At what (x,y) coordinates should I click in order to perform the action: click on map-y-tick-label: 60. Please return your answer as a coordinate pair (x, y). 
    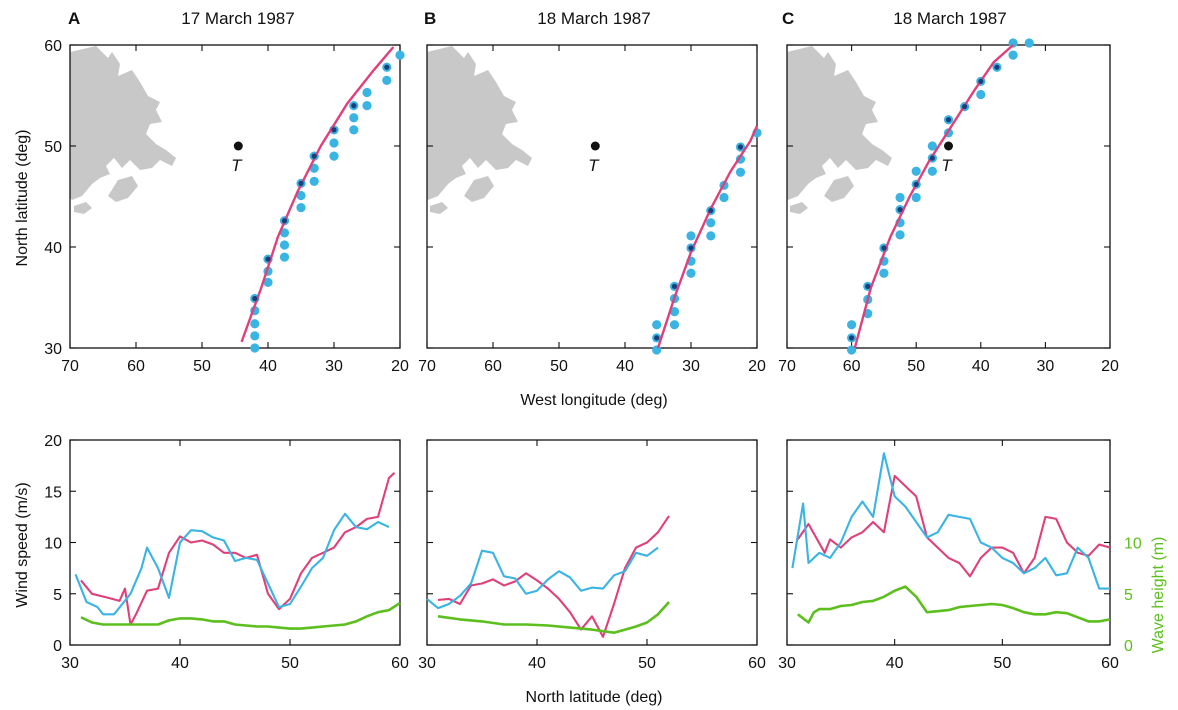
    Looking at the image, I should click on (53, 46).